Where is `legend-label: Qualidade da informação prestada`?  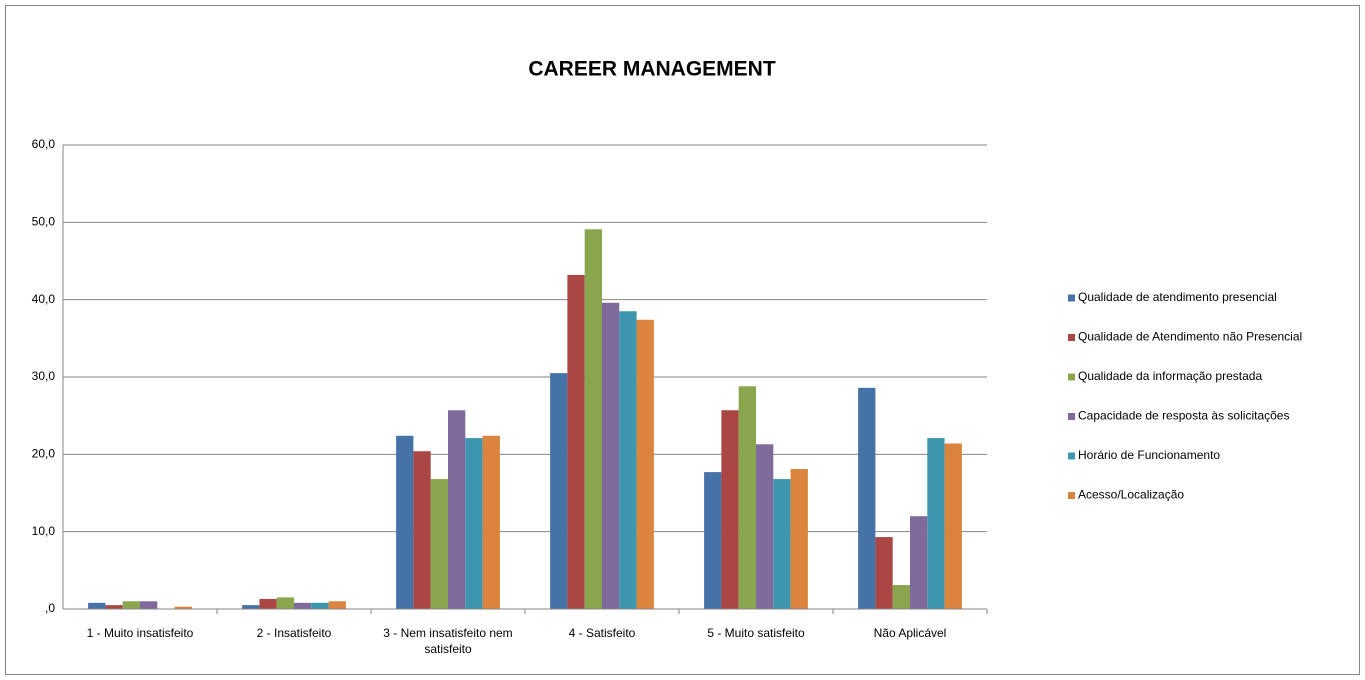 legend-label: Qualidade da informação prestada is located at coordinates (1170, 376).